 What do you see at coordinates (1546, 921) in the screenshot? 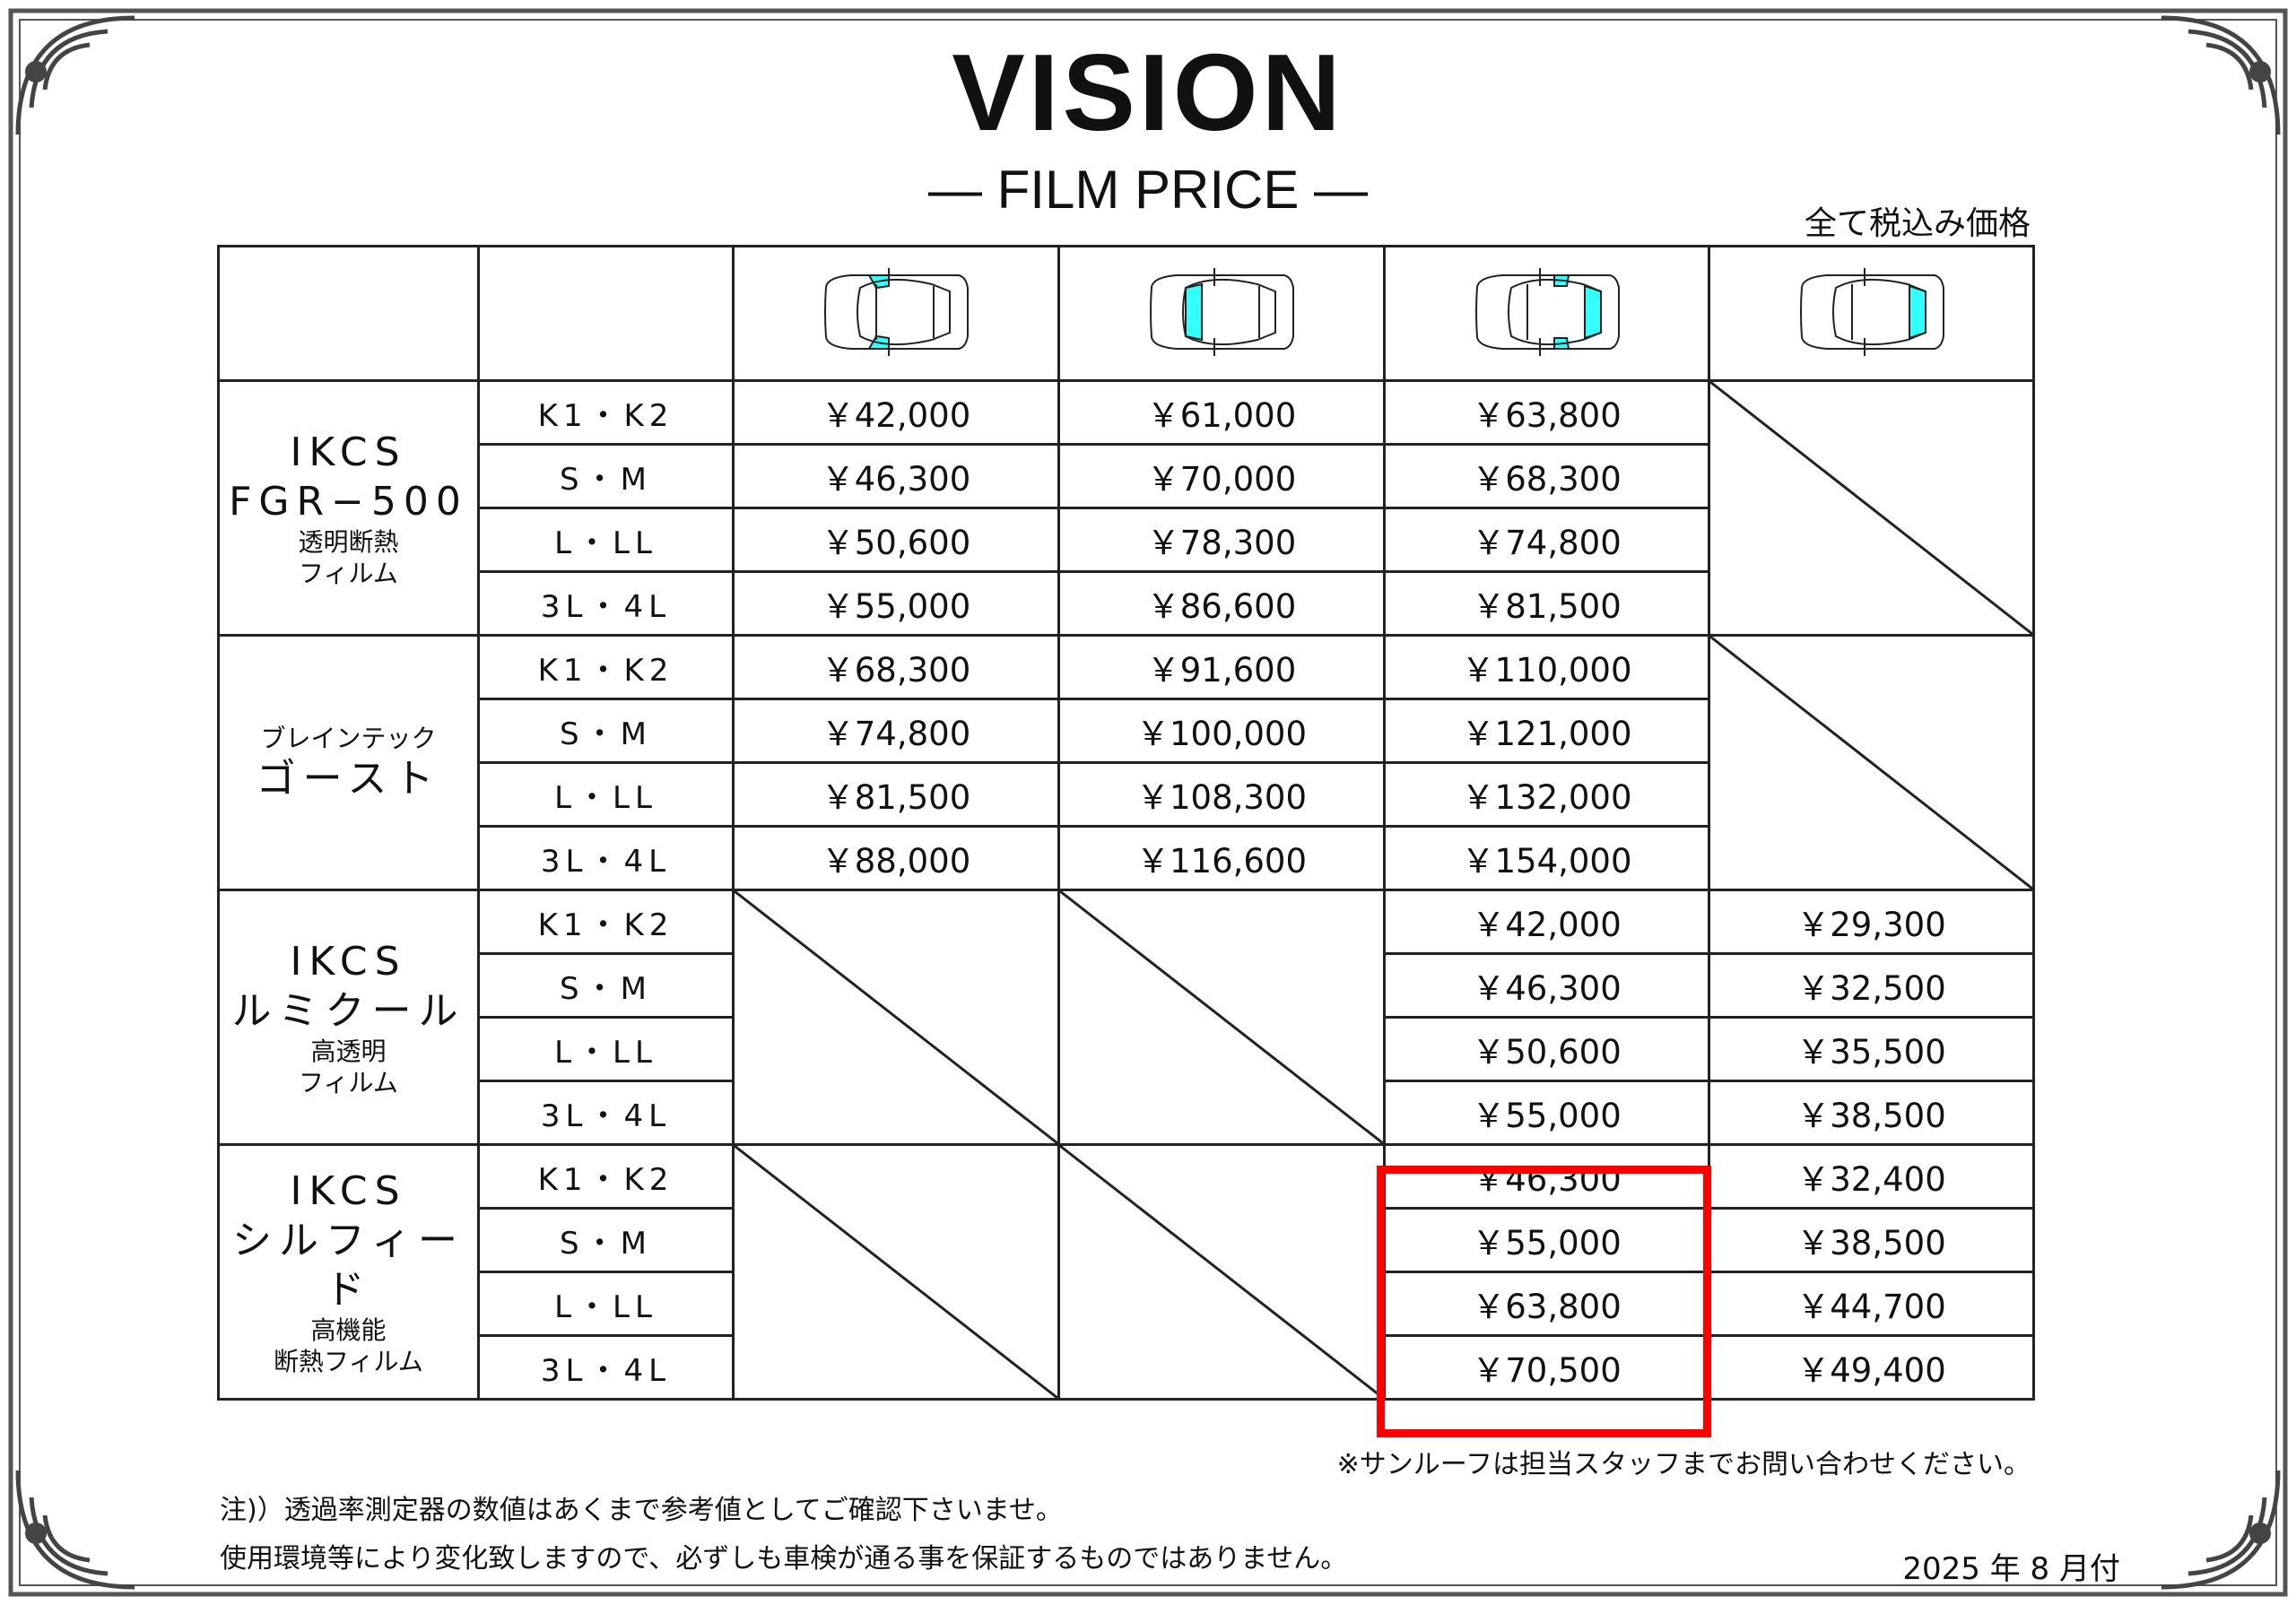
I see `price-cell: ￥42,000` at bounding box center [1546, 921].